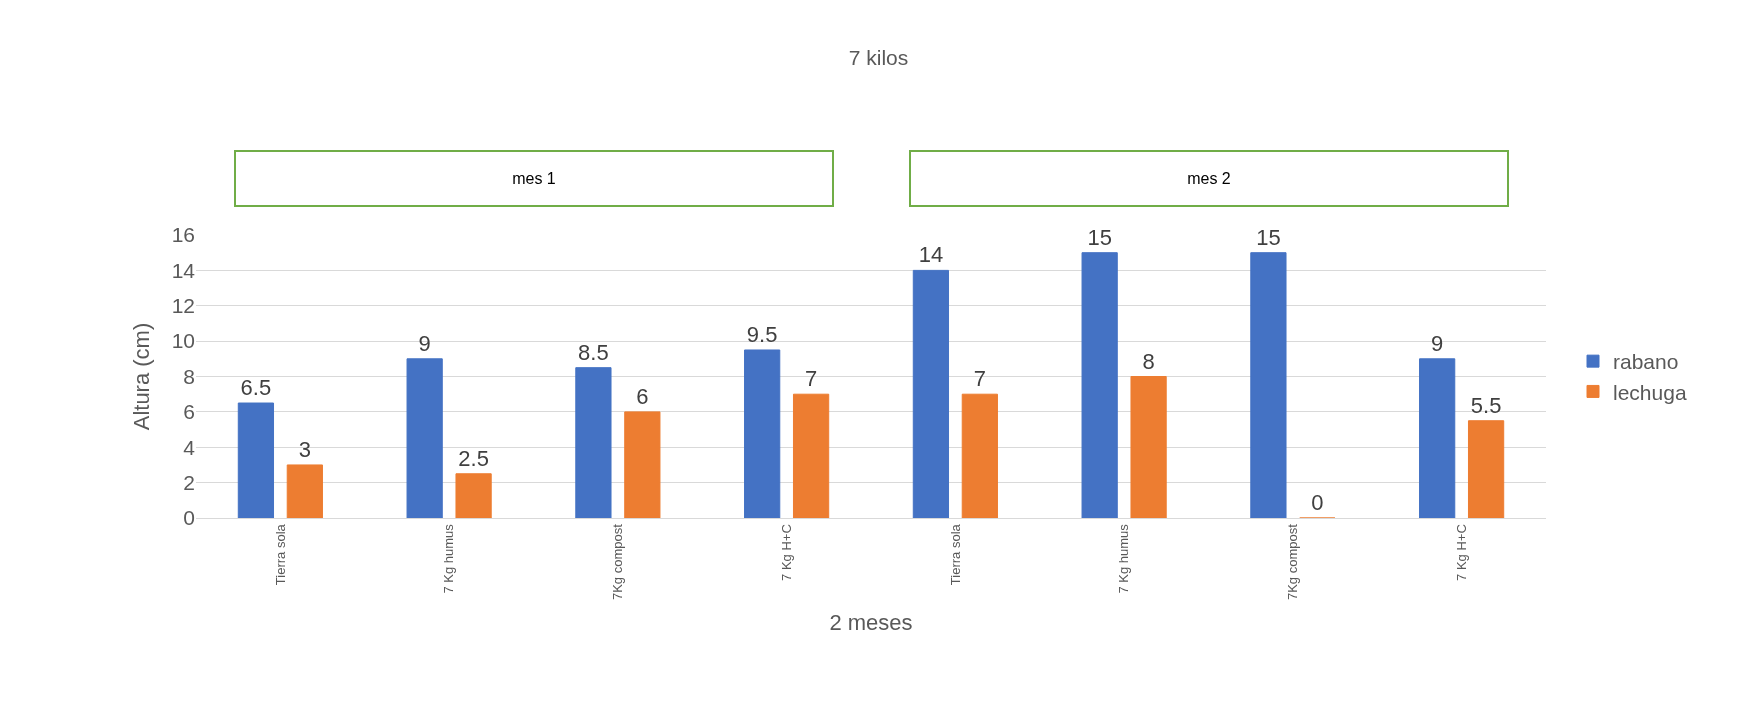 The width and height of the screenshot is (1757, 712). I want to click on y-tick-label: 12, so click(183, 306).